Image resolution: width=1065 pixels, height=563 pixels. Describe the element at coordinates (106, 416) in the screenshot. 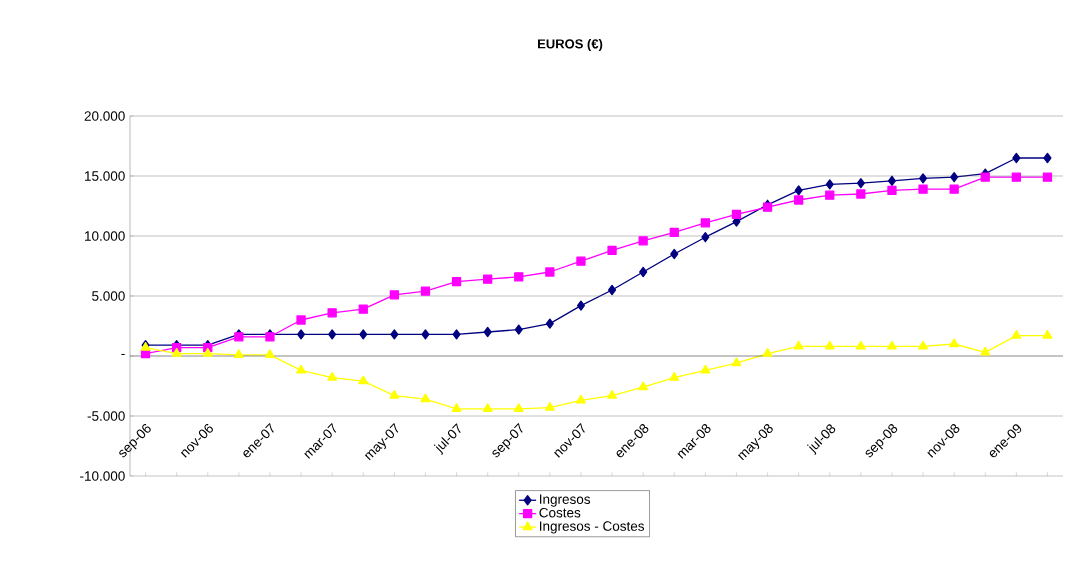

I see `y-tick-label: -5.000` at that location.